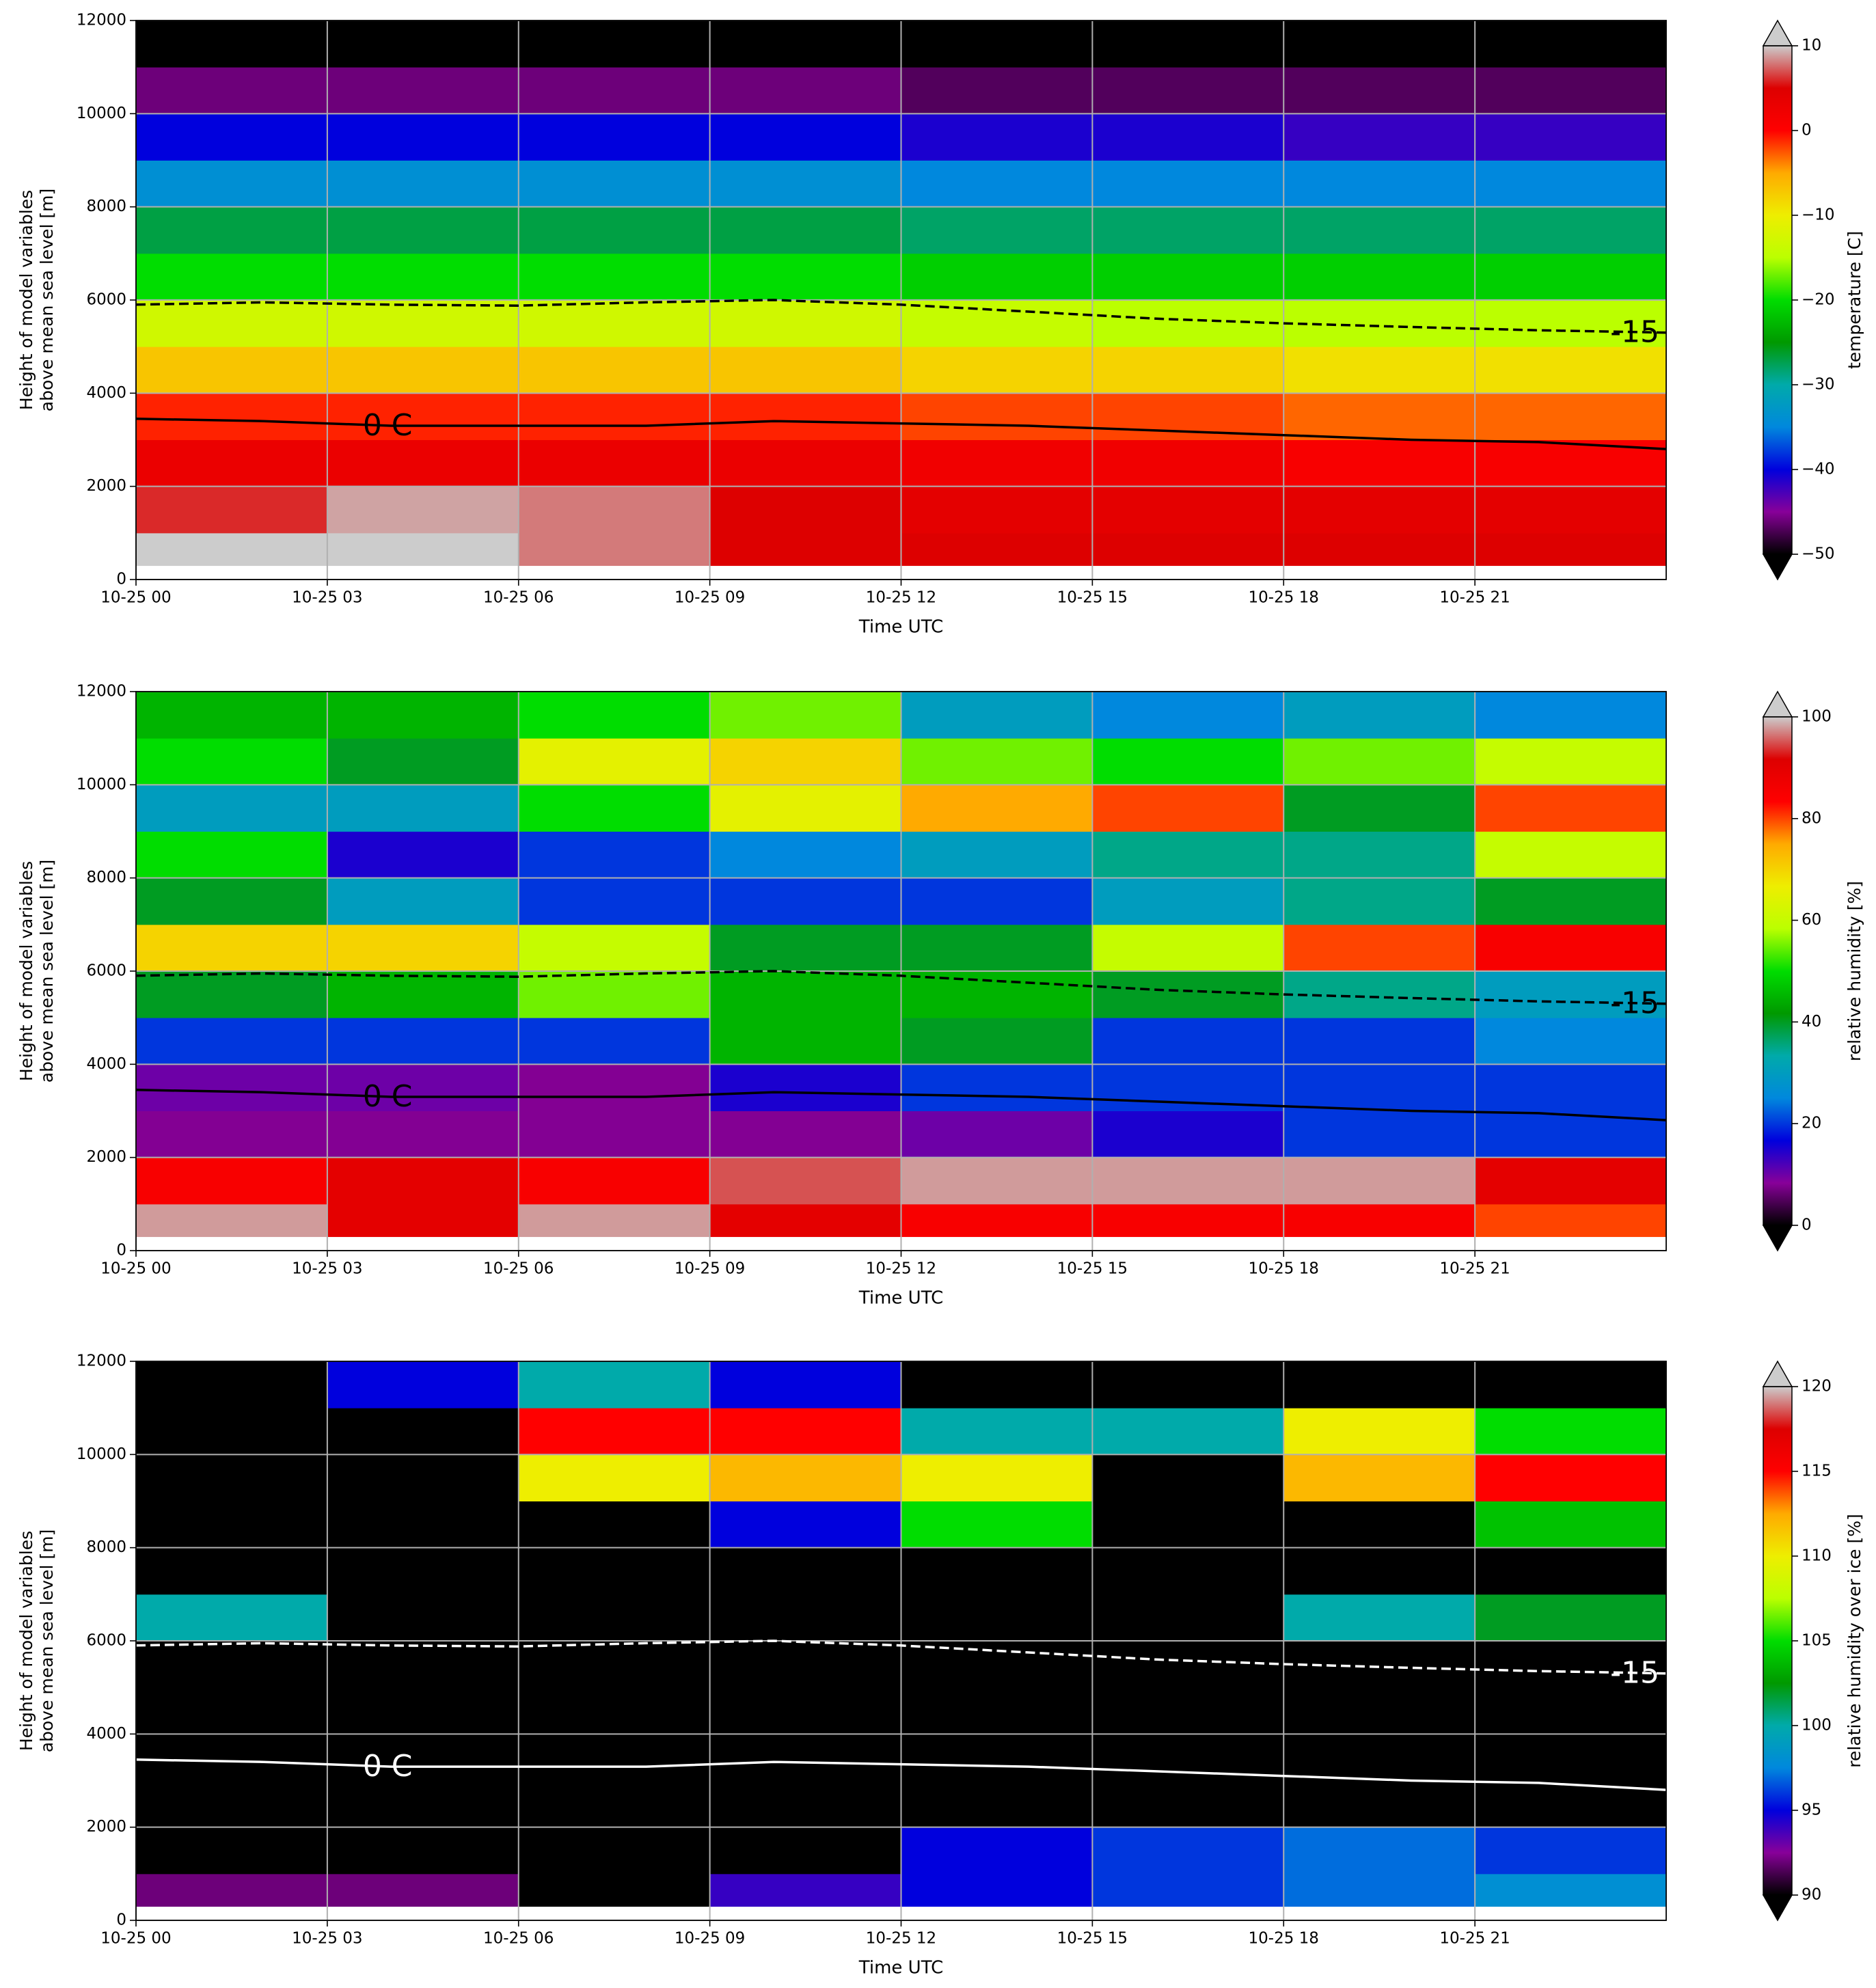  What do you see at coordinates (1807, 130) in the screenshot?
I see `colorbar-tick-label: 0` at bounding box center [1807, 130].